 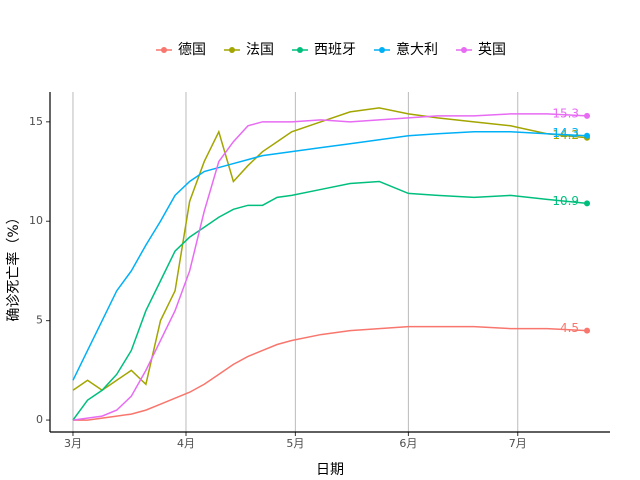 What do you see at coordinates (36, 220) in the screenshot?
I see `y-tick-label: 10` at bounding box center [36, 220].